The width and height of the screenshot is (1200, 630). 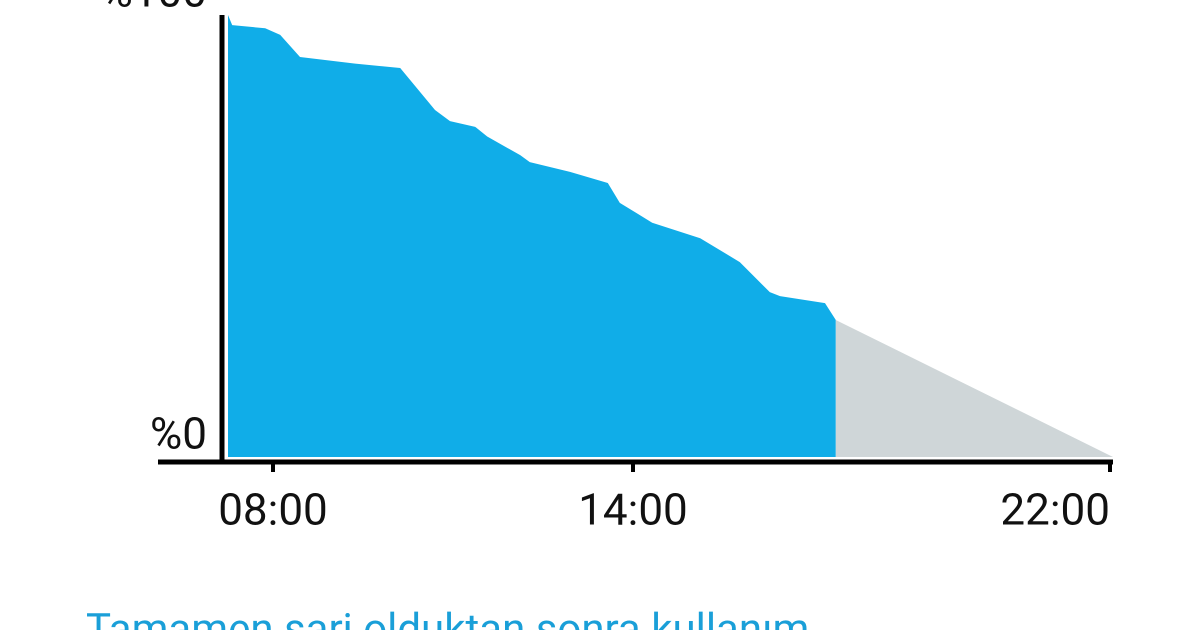 What do you see at coordinates (974, 388) in the screenshot?
I see `area` at bounding box center [974, 388].